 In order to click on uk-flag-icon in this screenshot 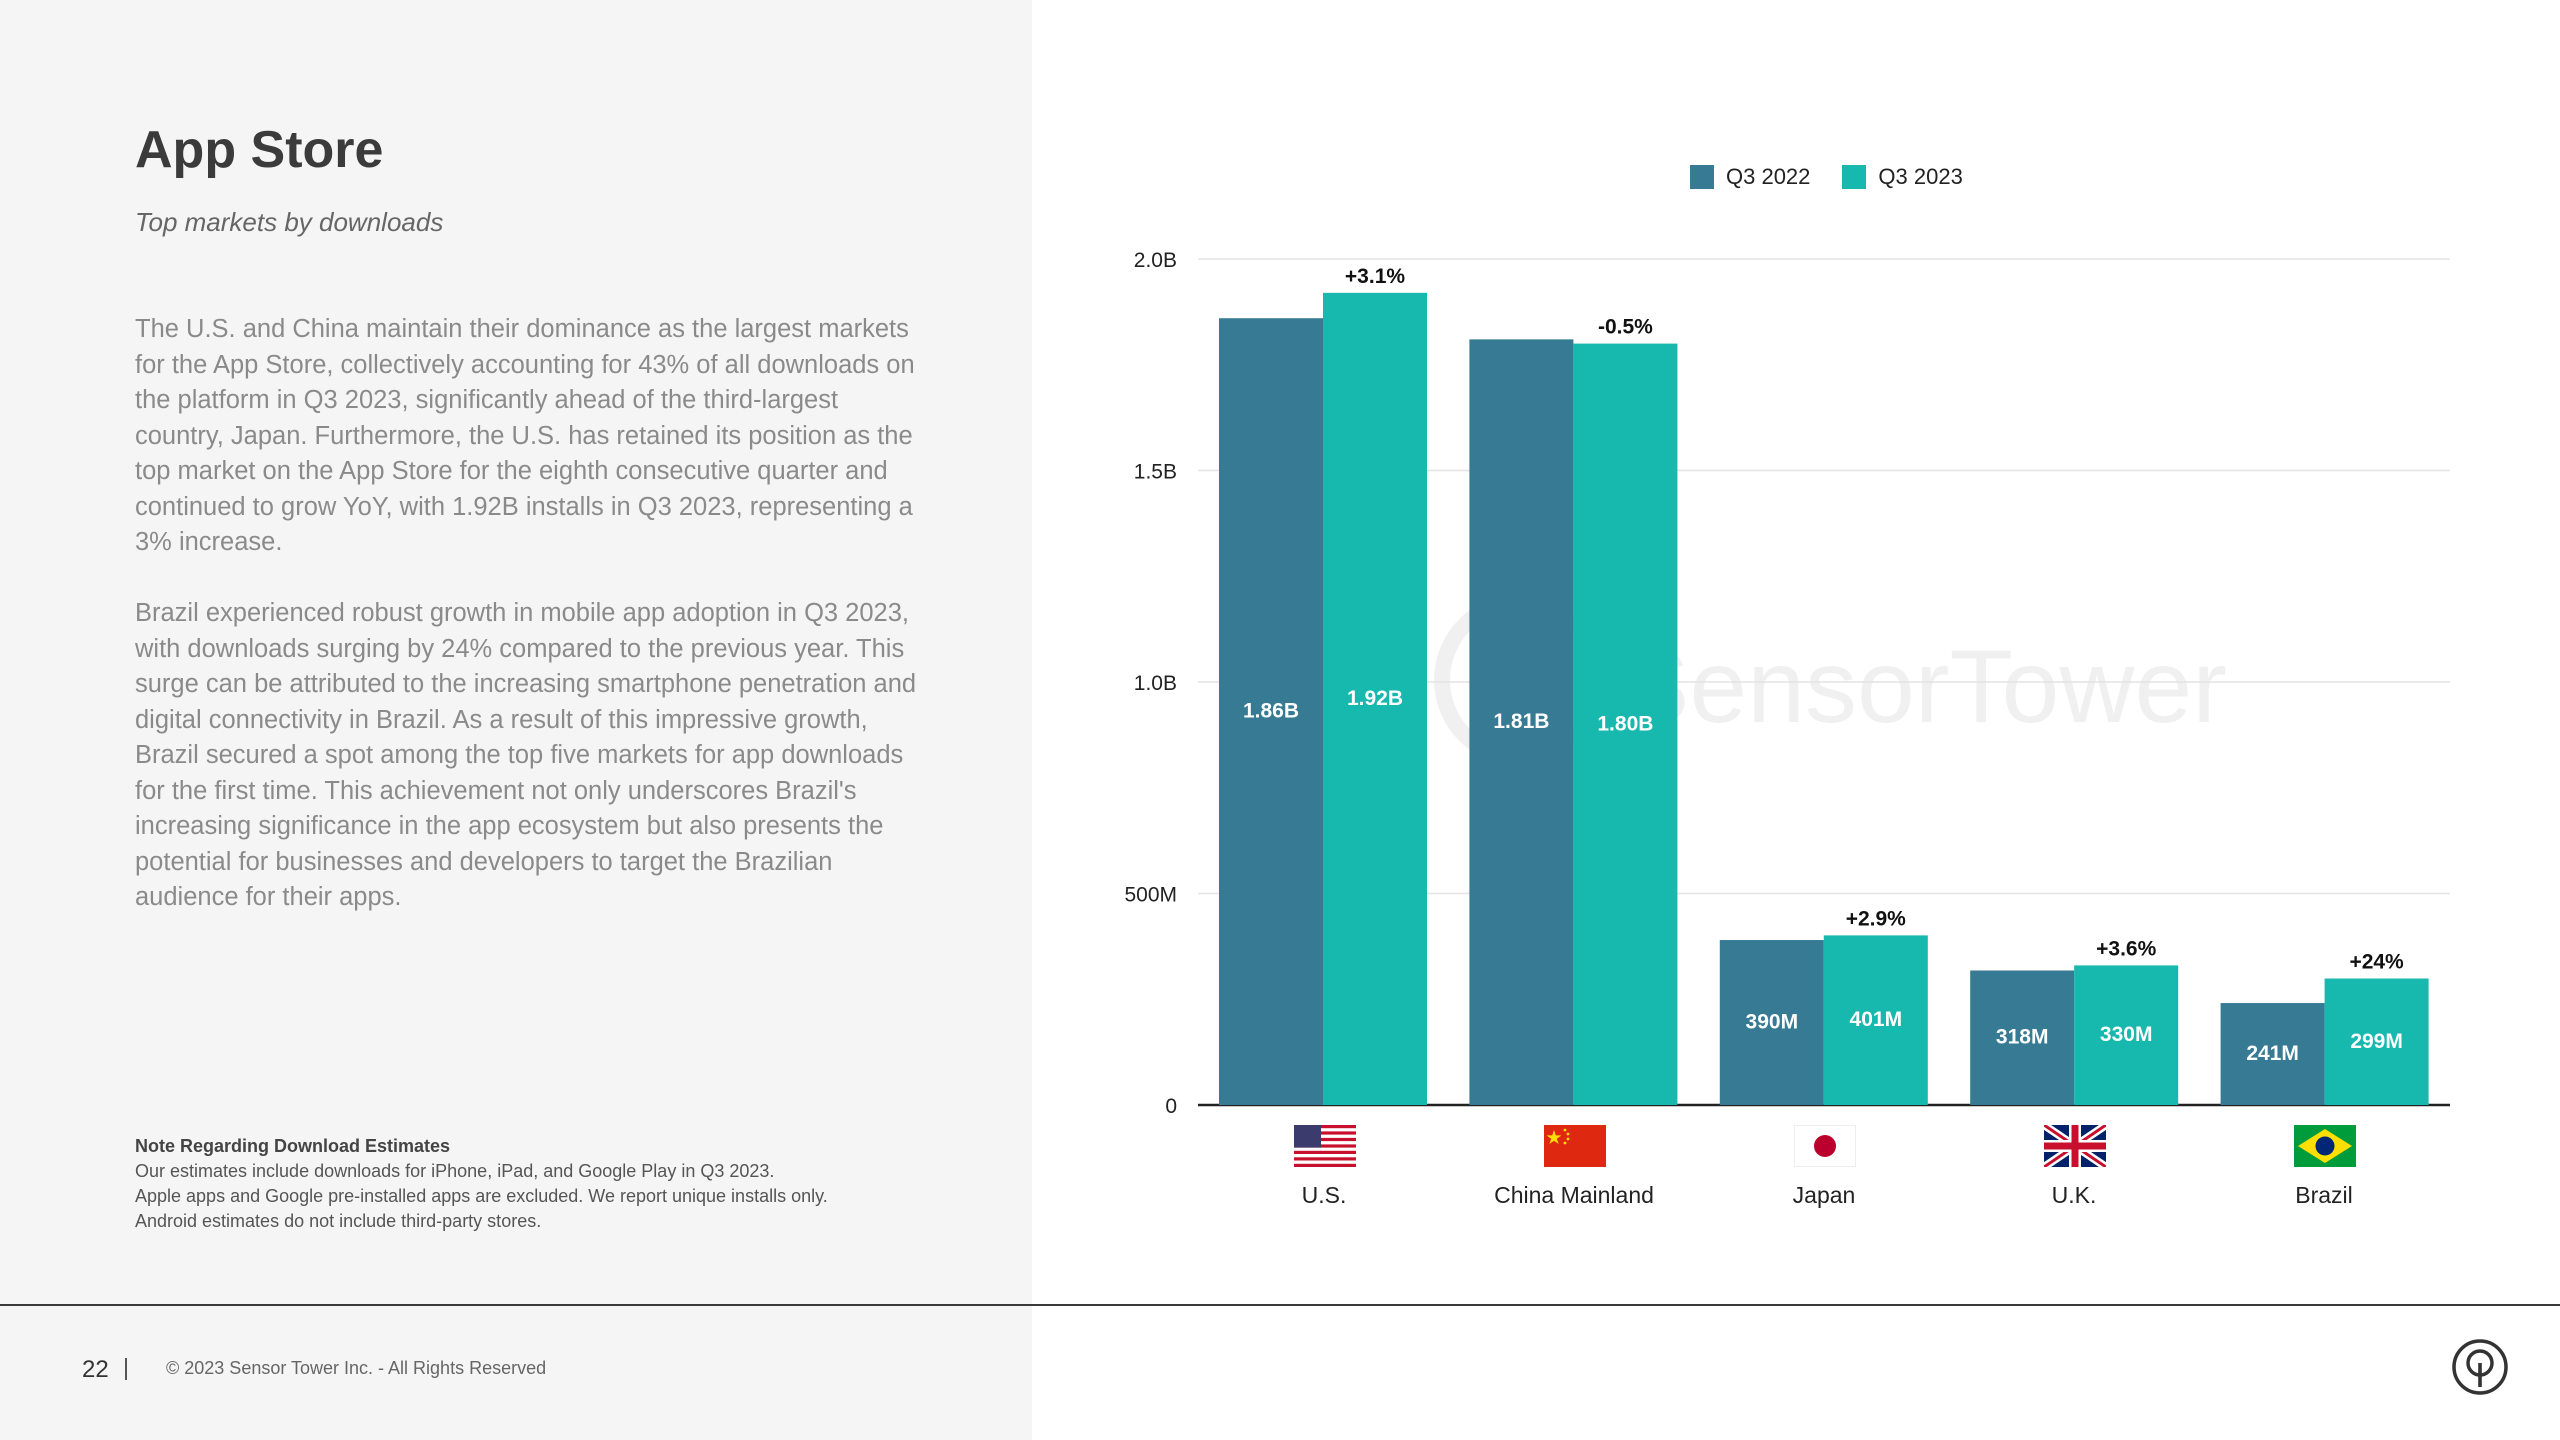, I will do `click(2075, 1146)`.